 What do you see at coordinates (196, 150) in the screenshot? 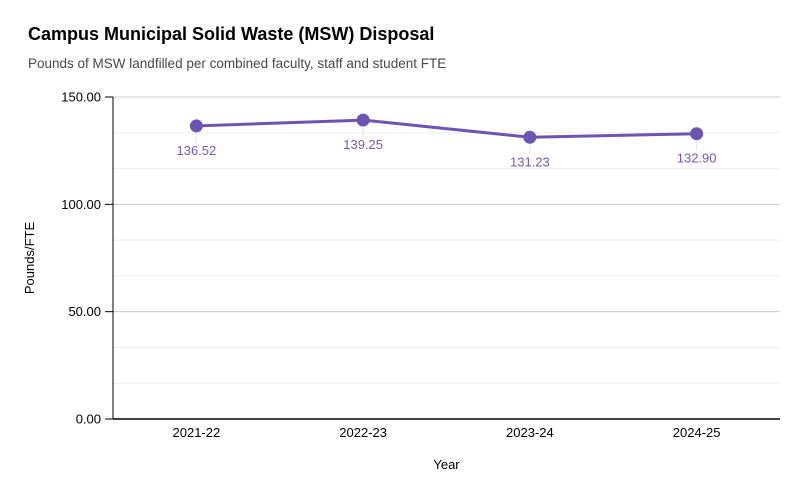
I see `data-point-label: 136.52` at bounding box center [196, 150].